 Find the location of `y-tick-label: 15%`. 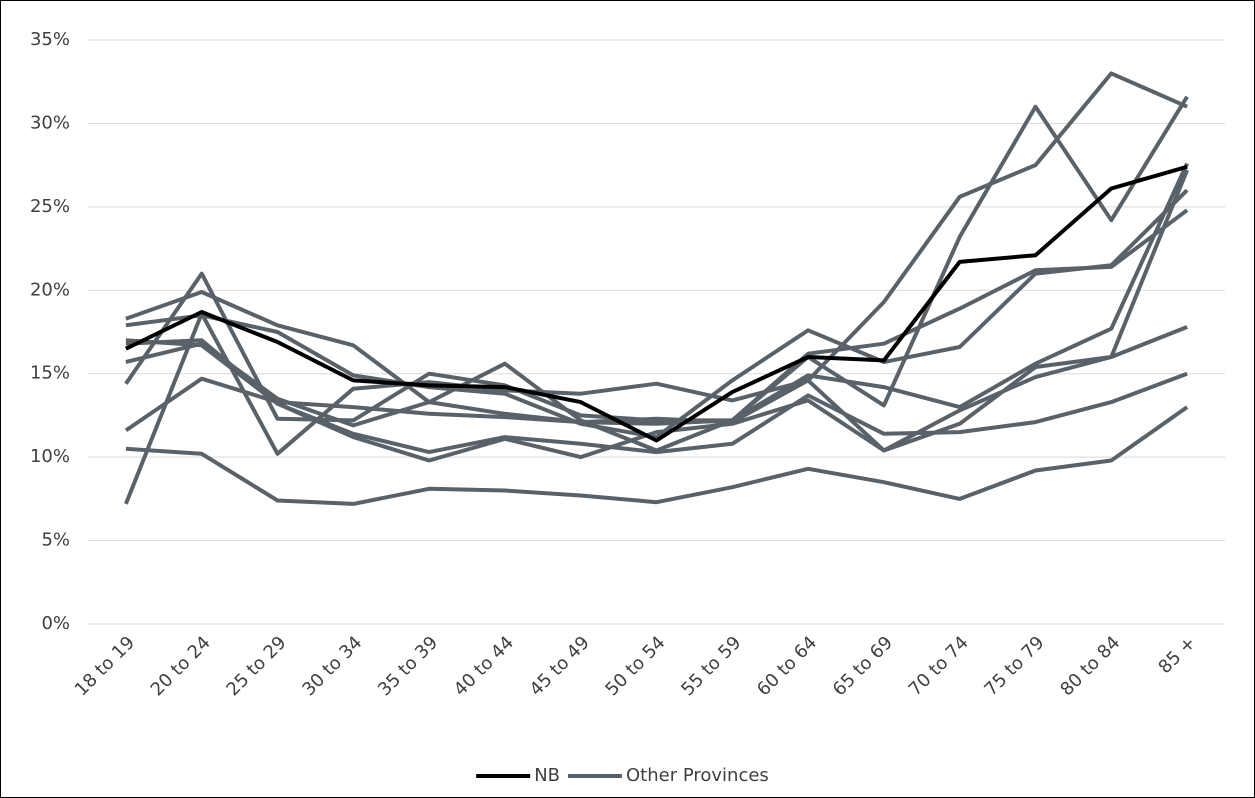

y-tick-label: 15% is located at coordinates (50, 373).